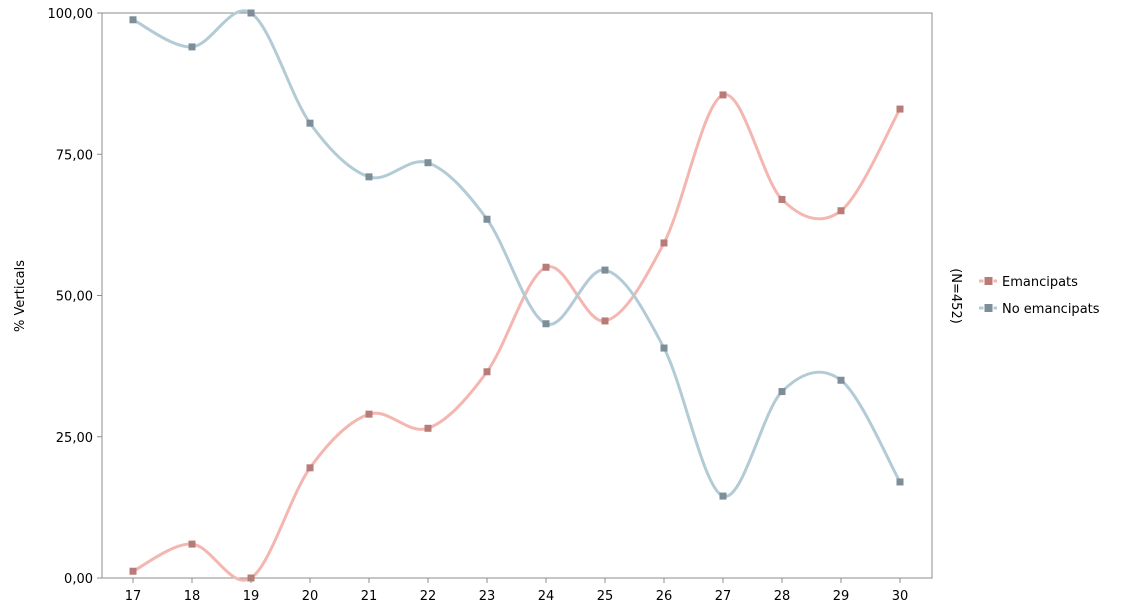 Image resolution: width=1122 pixels, height=609 pixels. What do you see at coordinates (517, 591) in the screenshot?
I see `x-axis: 17 18 19 20 21 22 23 24 25 26 27 28 29 30` at bounding box center [517, 591].